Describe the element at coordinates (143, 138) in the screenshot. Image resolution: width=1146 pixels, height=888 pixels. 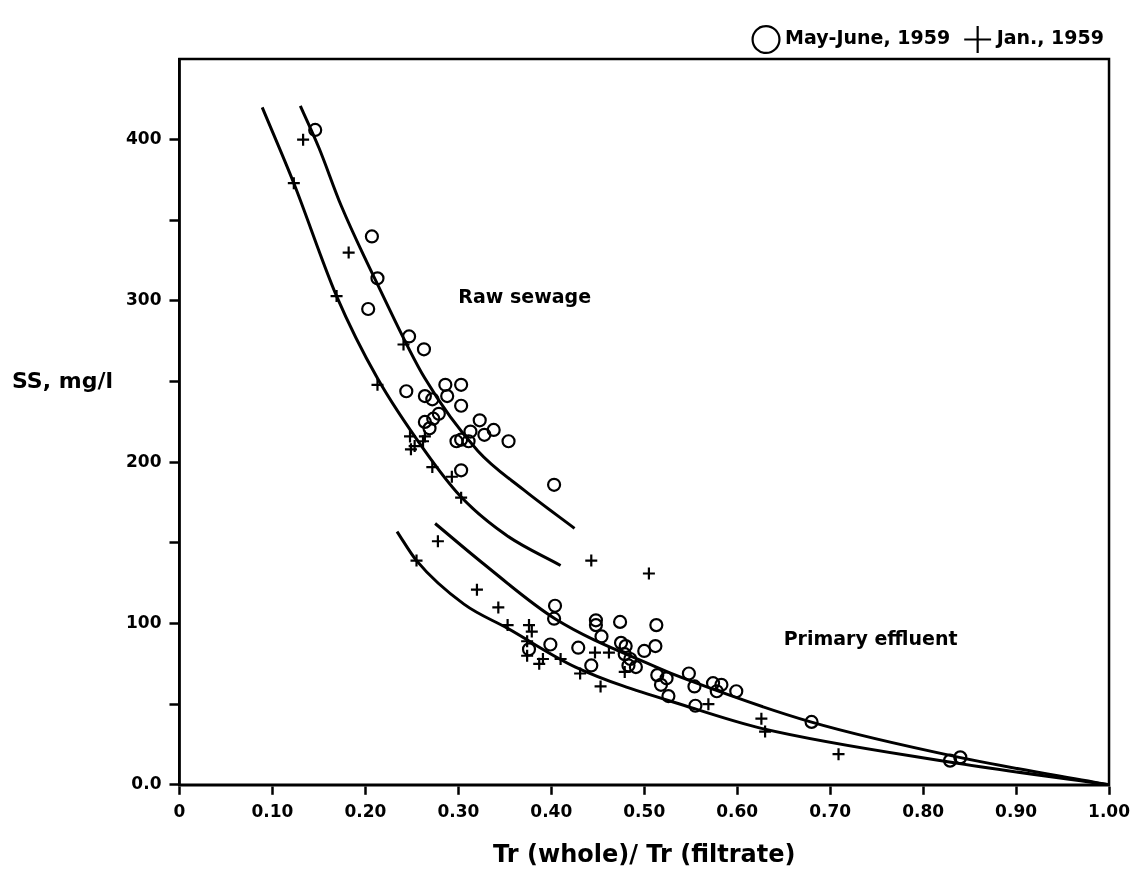
I see `y-tick-label: 400` at that location.